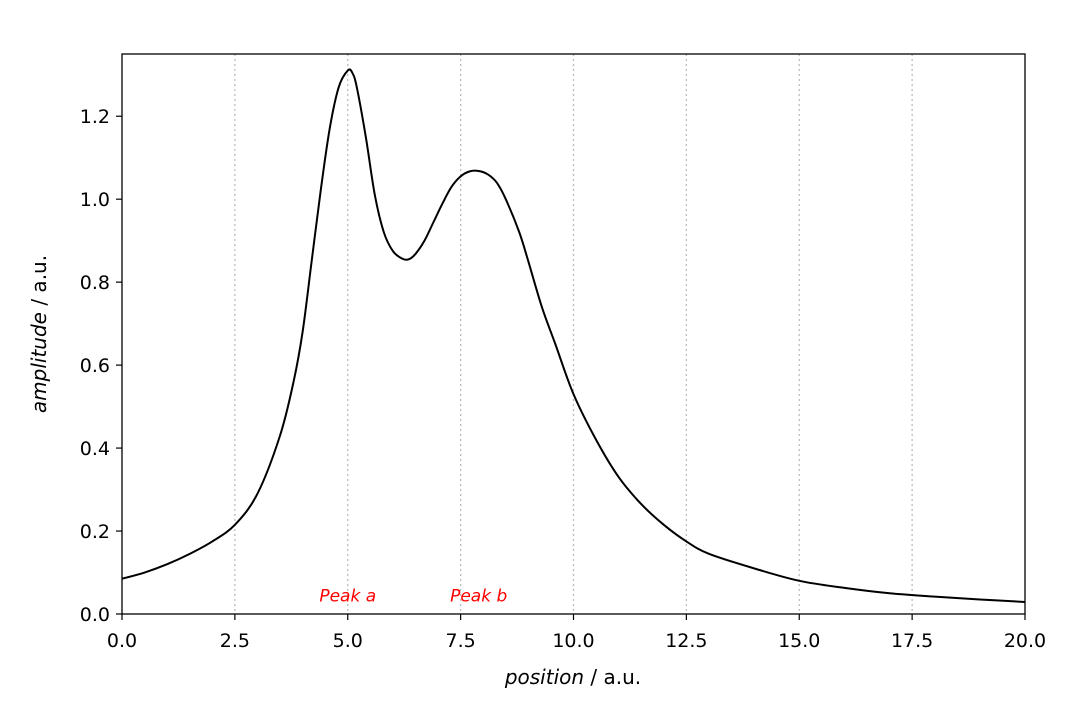 This screenshot has height=720, width=1080. What do you see at coordinates (347, 596) in the screenshot?
I see `peak-annotation: Peak a` at bounding box center [347, 596].